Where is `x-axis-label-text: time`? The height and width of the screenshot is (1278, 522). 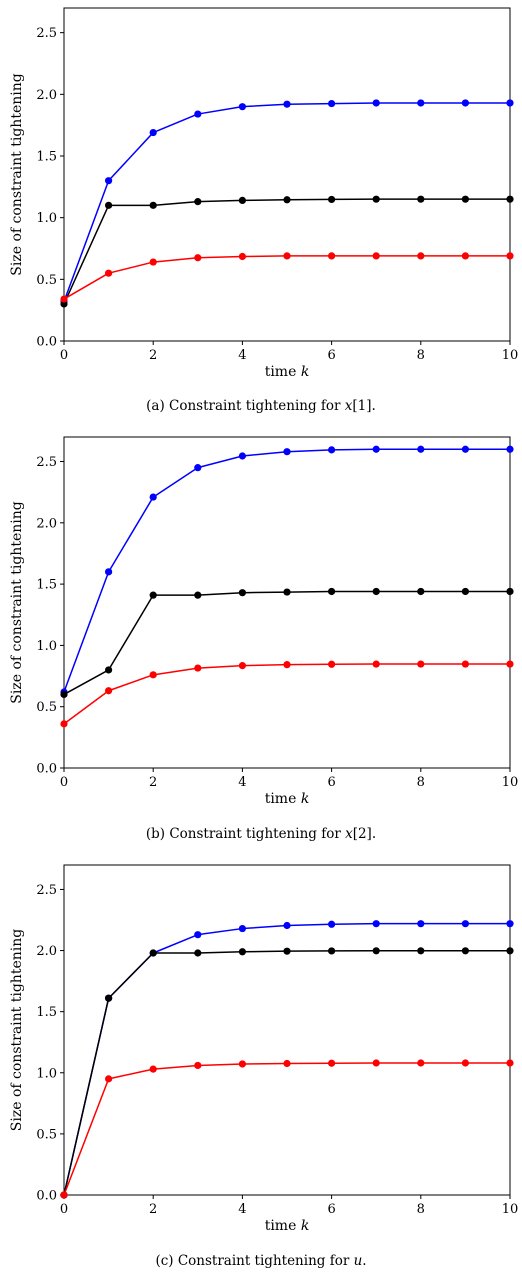
x-axis-label-text: time is located at coordinates (283, 799).